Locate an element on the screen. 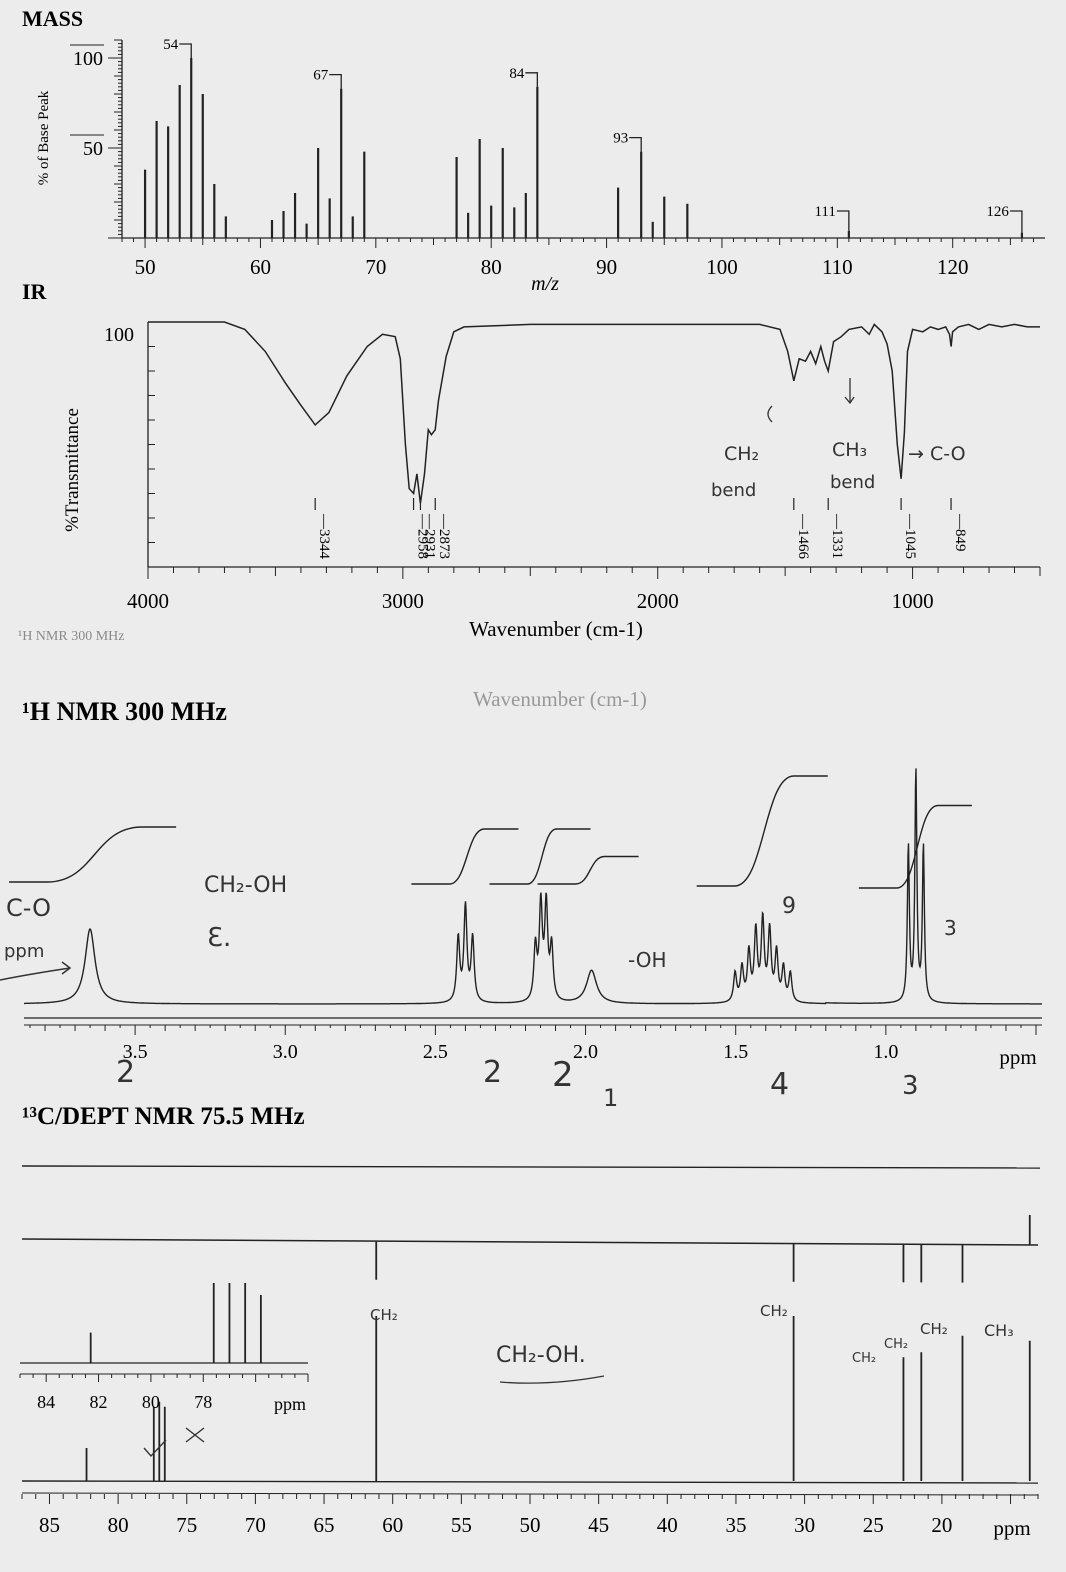 This screenshot has height=1572, width=1066. ir-peak-label: —1466 is located at coordinates (803, 536).